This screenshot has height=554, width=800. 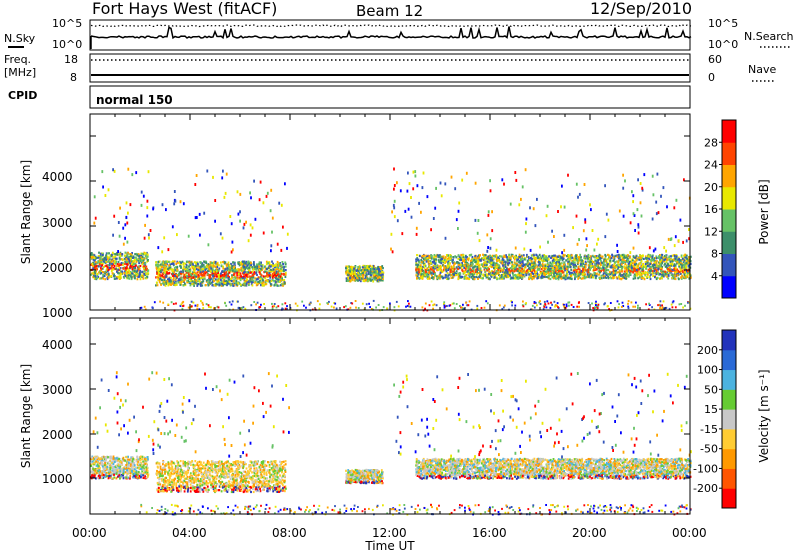 What do you see at coordinates (389, 11) in the screenshot?
I see `beam-label: Beam 12` at bounding box center [389, 11].